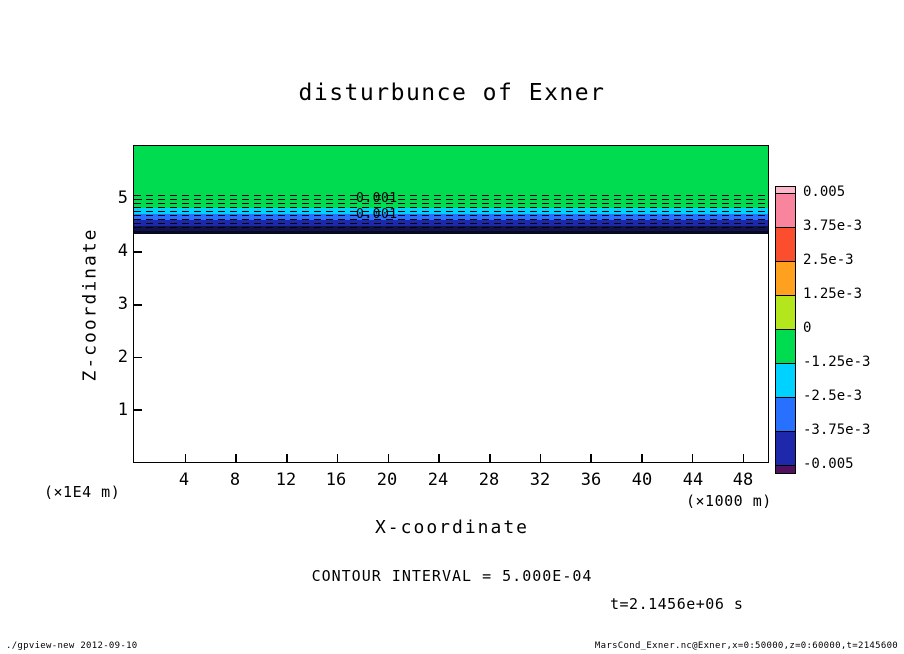 The width and height of the screenshot is (904, 654). Describe the element at coordinates (824, 192) in the screenshot. I see `colorbar-label: 0.005` at that location.